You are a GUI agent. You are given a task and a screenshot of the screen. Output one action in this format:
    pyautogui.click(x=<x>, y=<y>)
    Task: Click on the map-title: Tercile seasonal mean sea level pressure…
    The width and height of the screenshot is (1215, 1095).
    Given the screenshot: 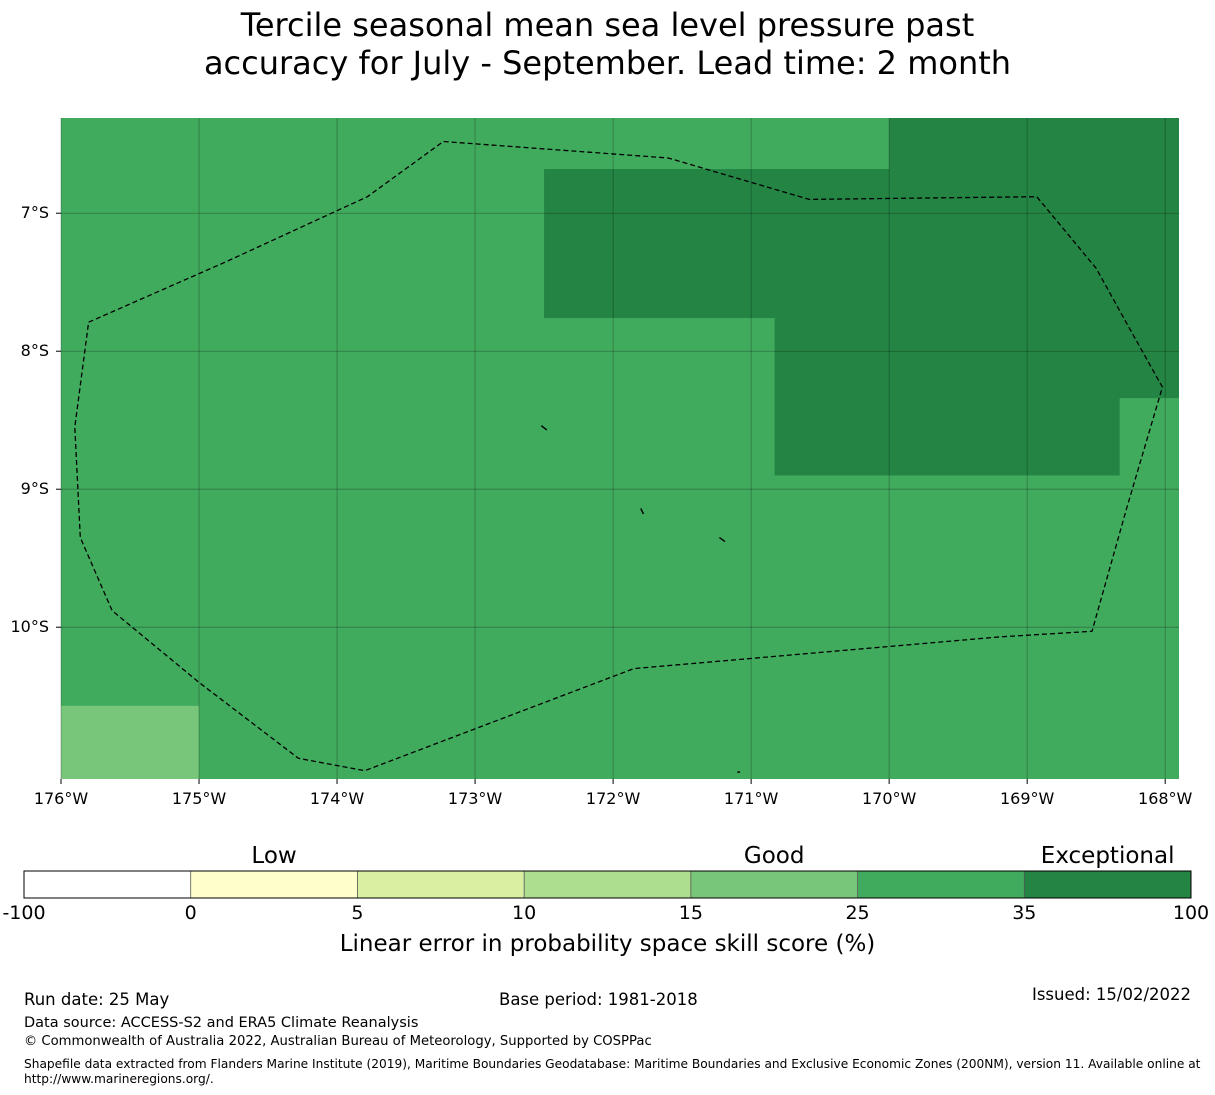 What is the action you would take?
    pyautogui.click(x=607, y=44)
    